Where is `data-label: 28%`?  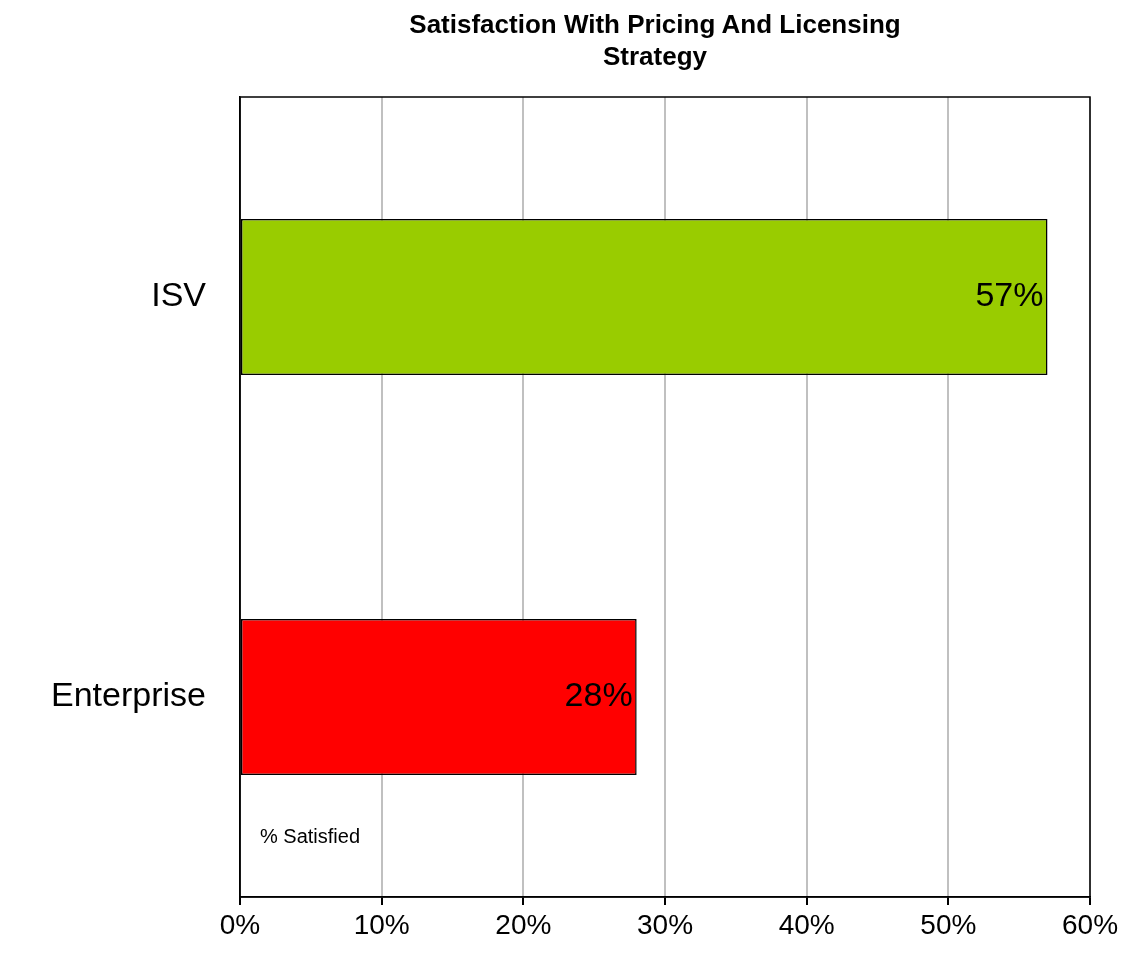
data-label: 28% is located at coordinates (598, 694).